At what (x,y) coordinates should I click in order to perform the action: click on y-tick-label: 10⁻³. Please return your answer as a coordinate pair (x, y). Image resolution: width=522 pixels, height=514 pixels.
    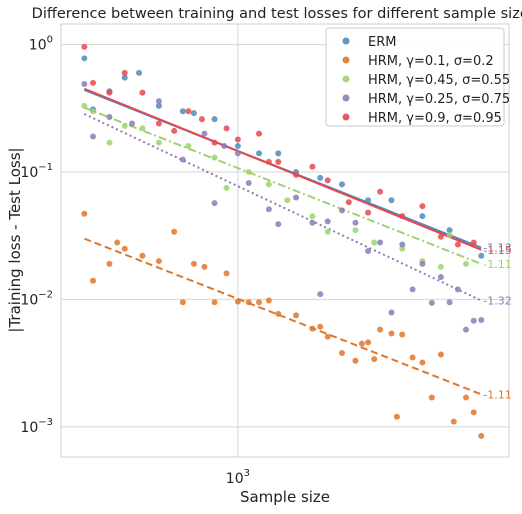
    Looking at the image, I should click on (36, 426).